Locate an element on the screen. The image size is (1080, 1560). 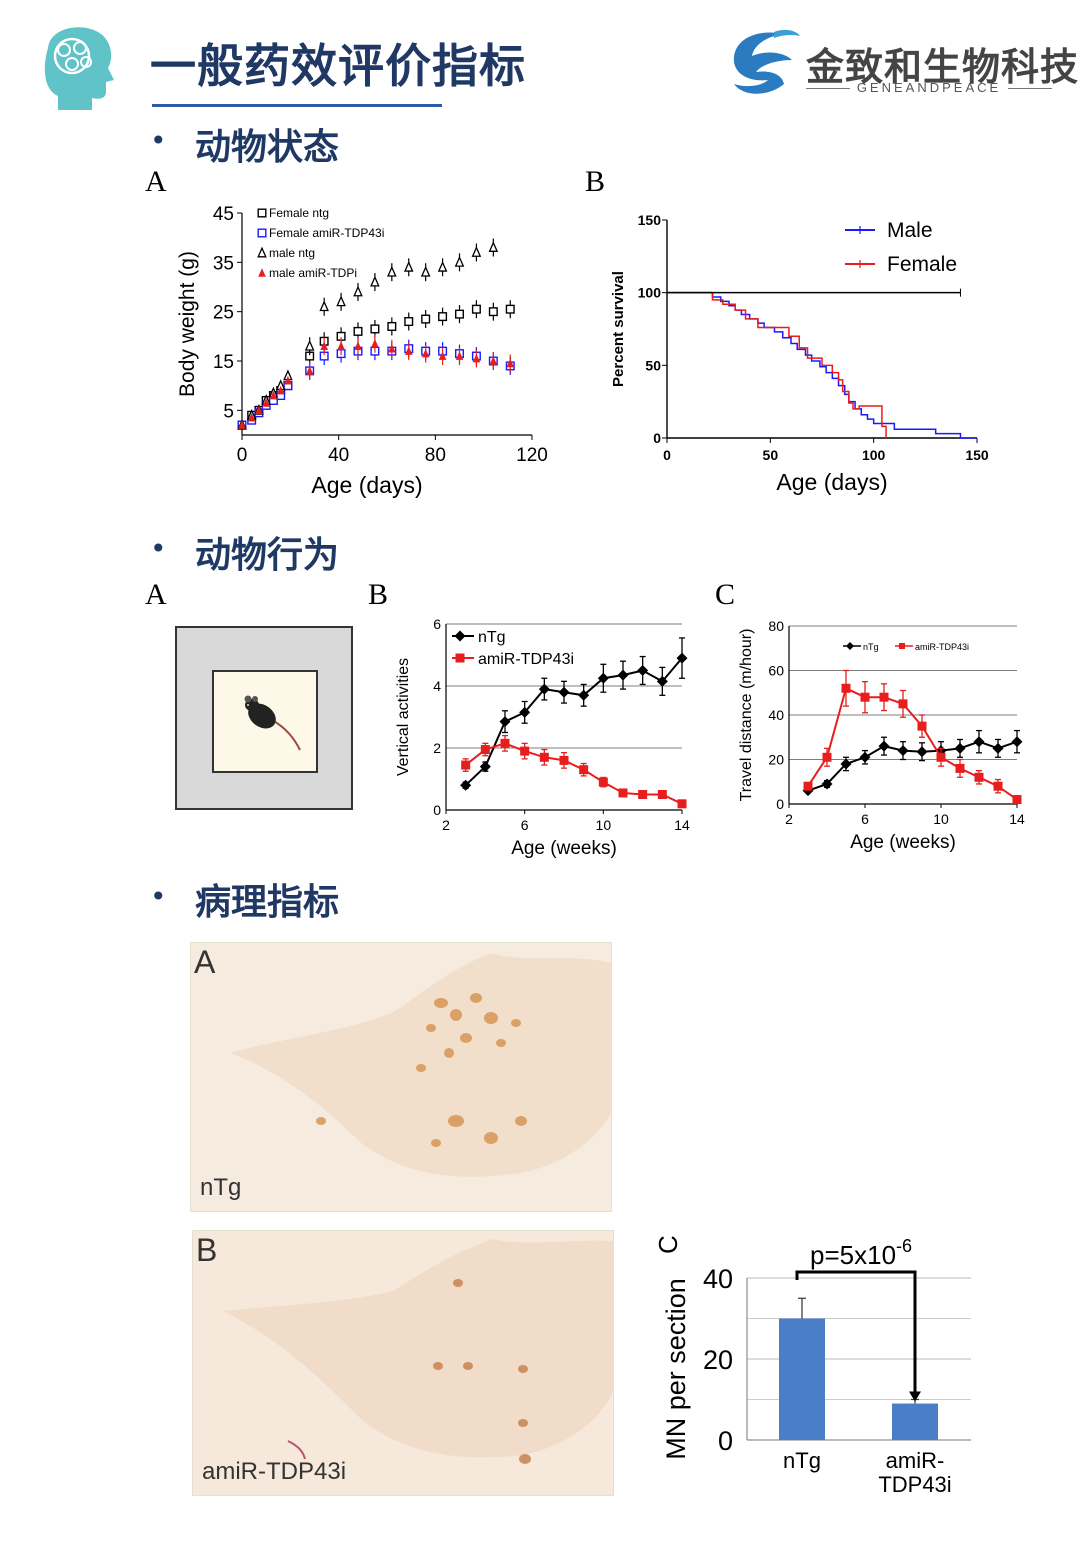
histology-label-ntg: nTg is located at coordinates (221, 1187).